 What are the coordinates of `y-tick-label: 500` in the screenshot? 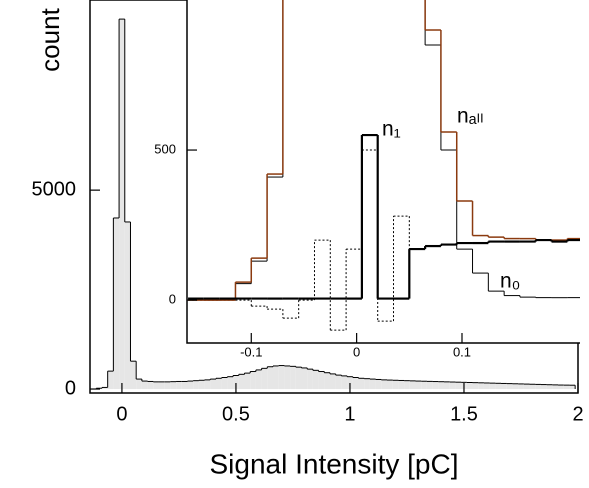 It's located at (165, 148).